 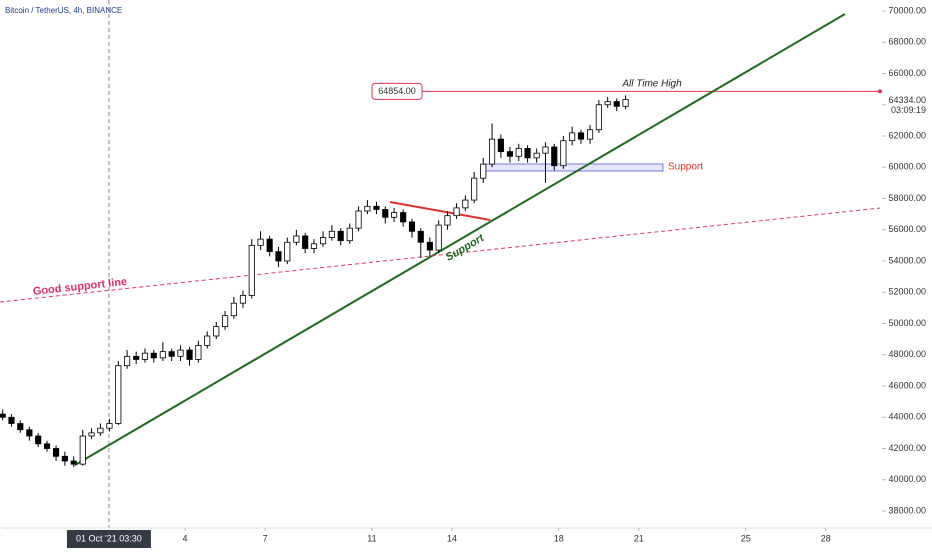 I want to click on x-tick-label: 11, so click(x=371, y=538).